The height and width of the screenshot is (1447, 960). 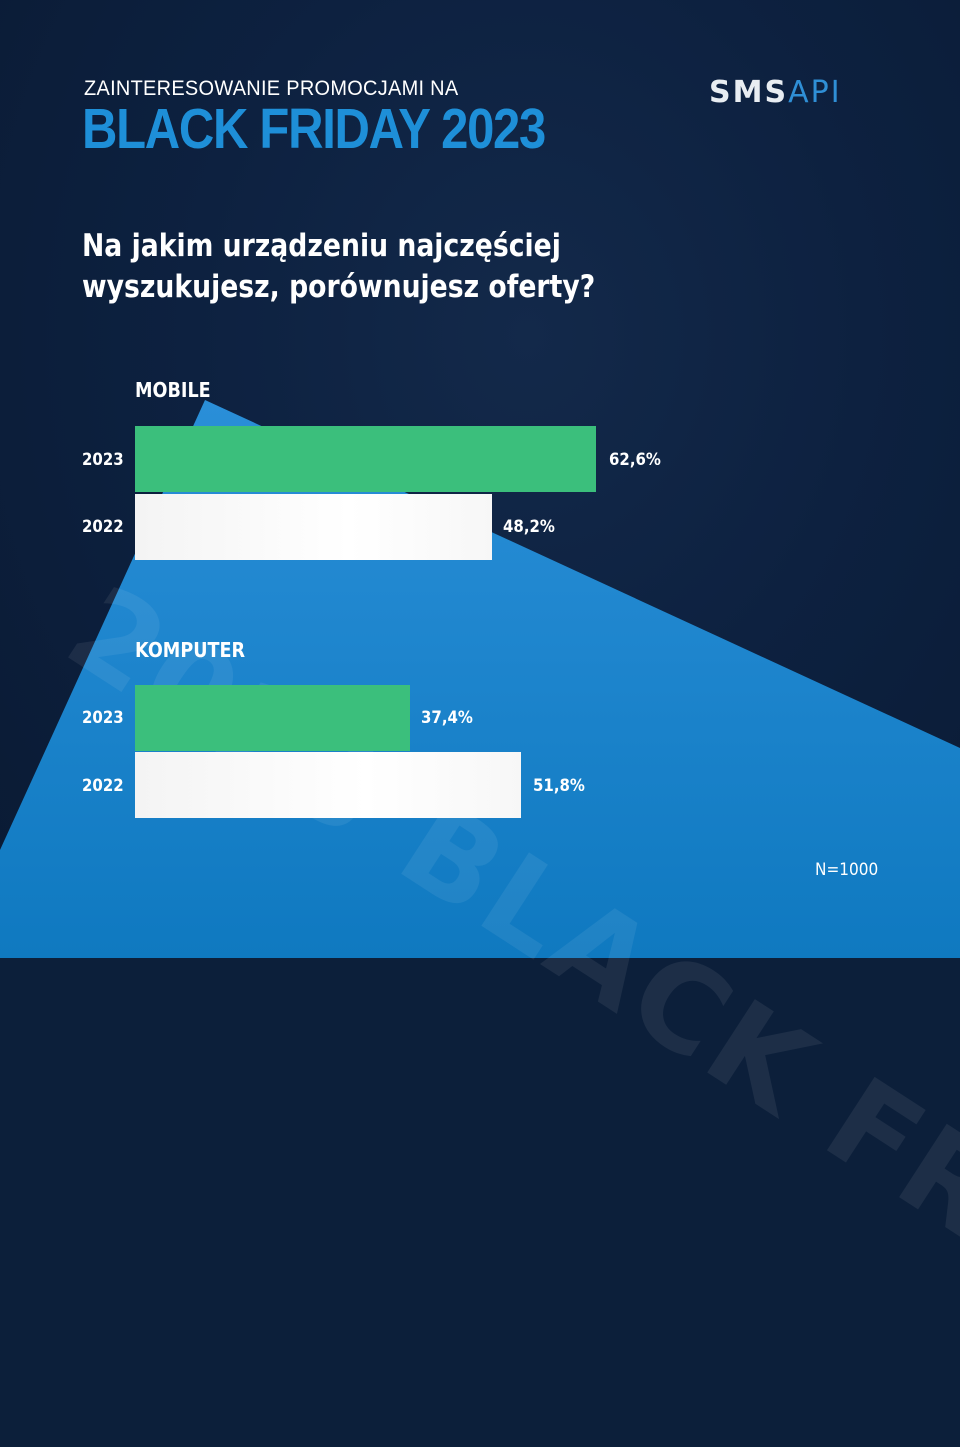 What do you see at coordinates (635, 460) in the screenshot?
I see `value-label: 62,6%` at bounding box center [635, 460].